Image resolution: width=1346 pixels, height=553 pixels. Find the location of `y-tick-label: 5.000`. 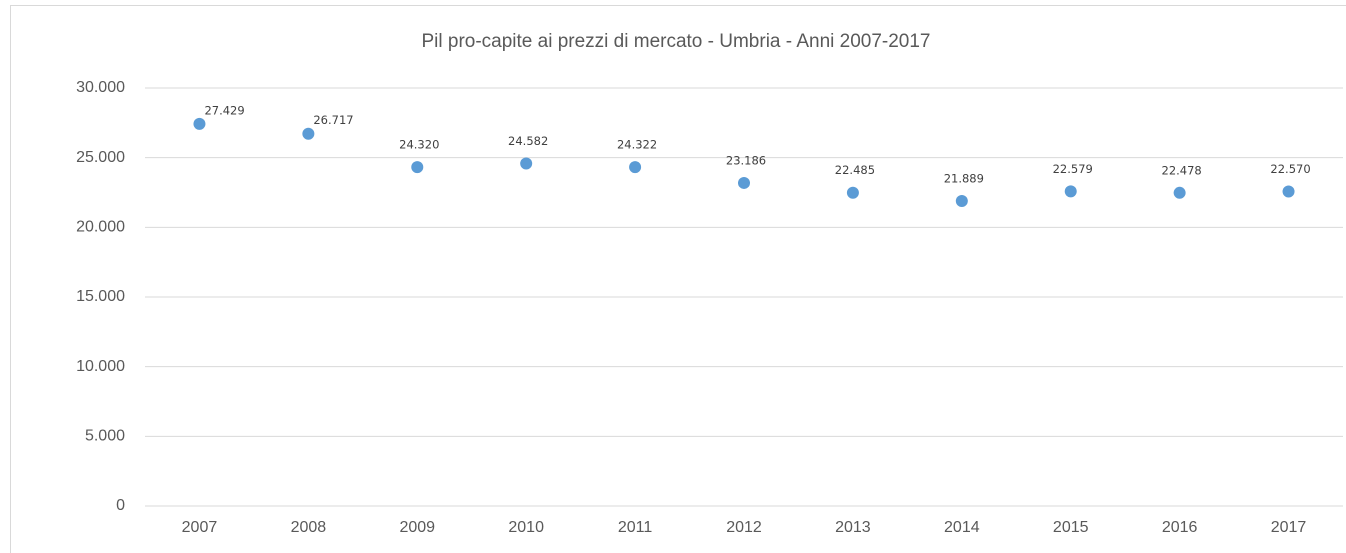

y-tick-label: 5.000 is located at coordinates (105, 436).